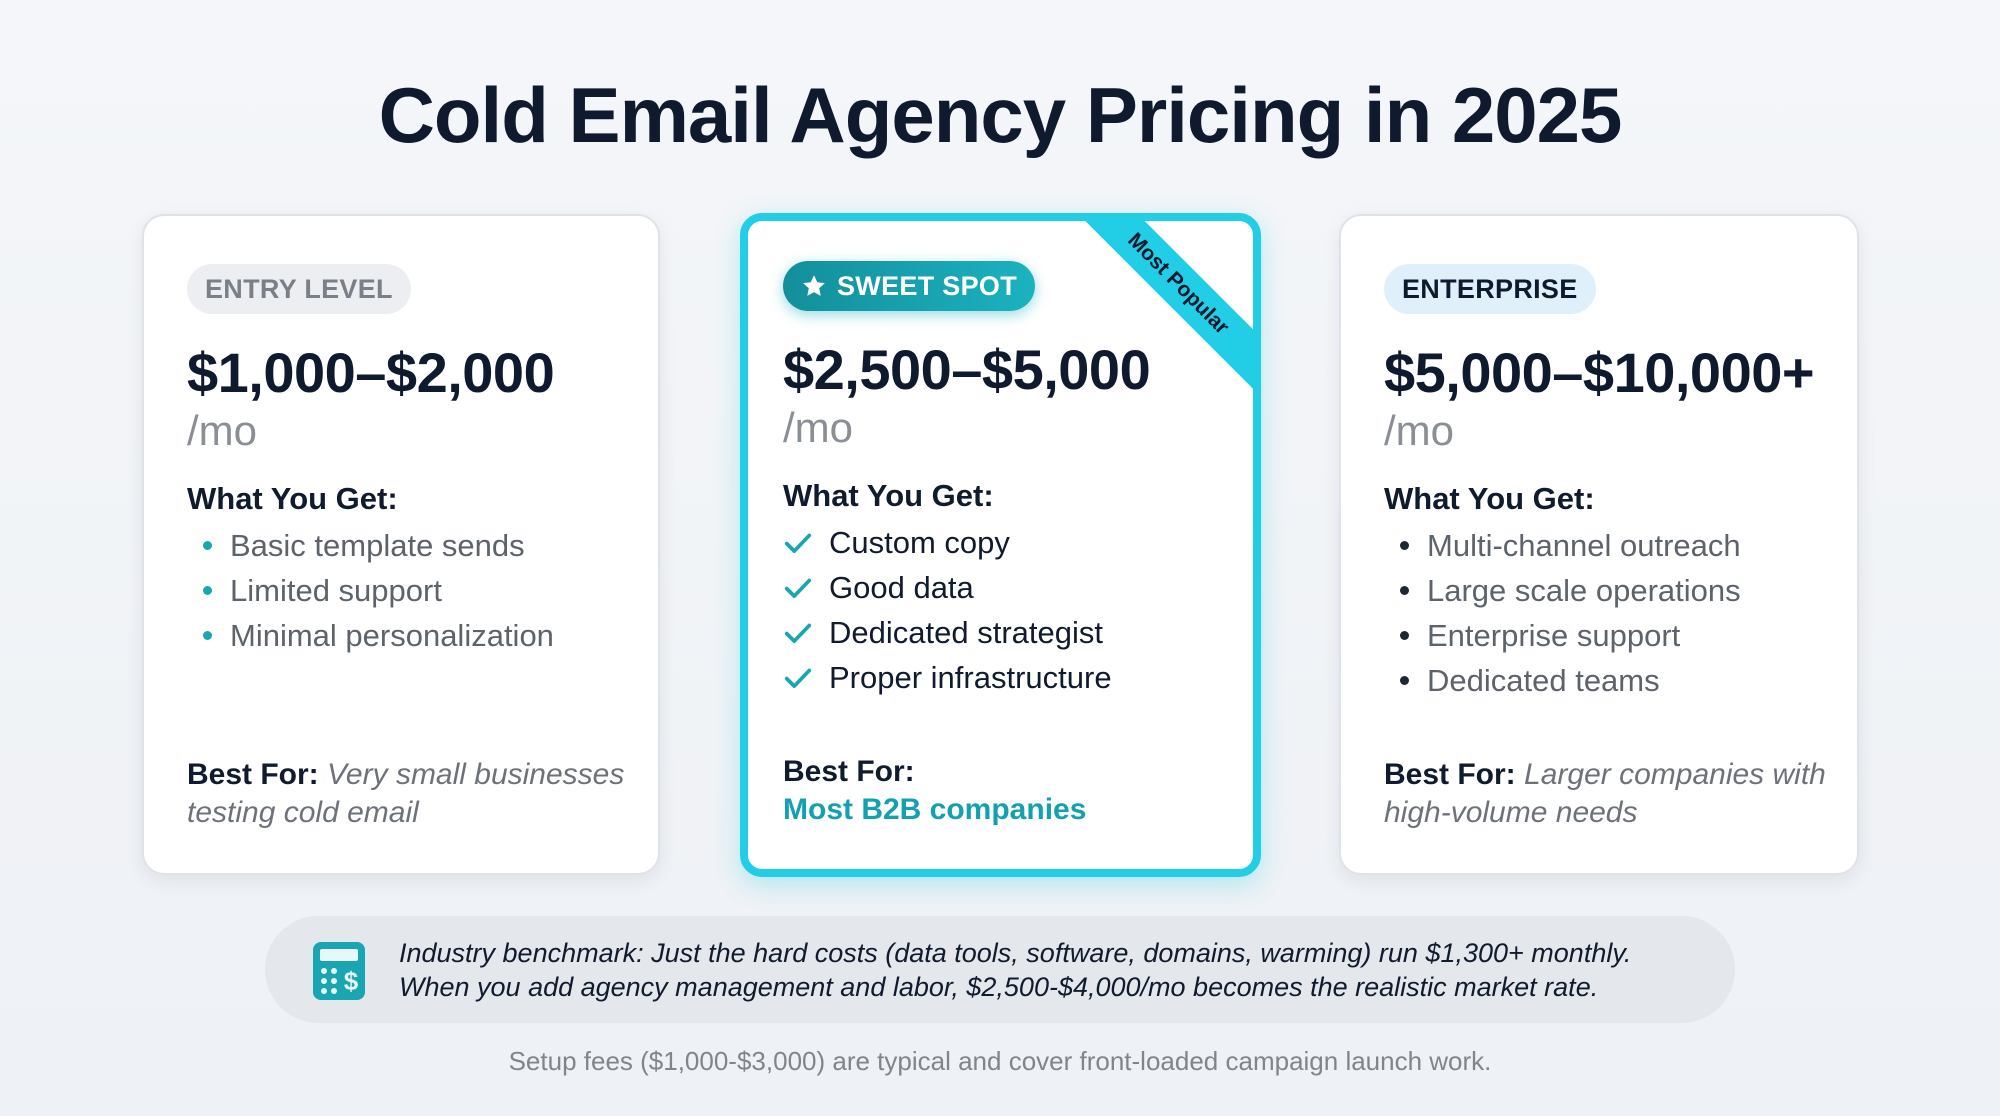  Describe the element at coordinates (970, 677) in the screenshot. I see `feature-text: Proper infrastructure` at that location.